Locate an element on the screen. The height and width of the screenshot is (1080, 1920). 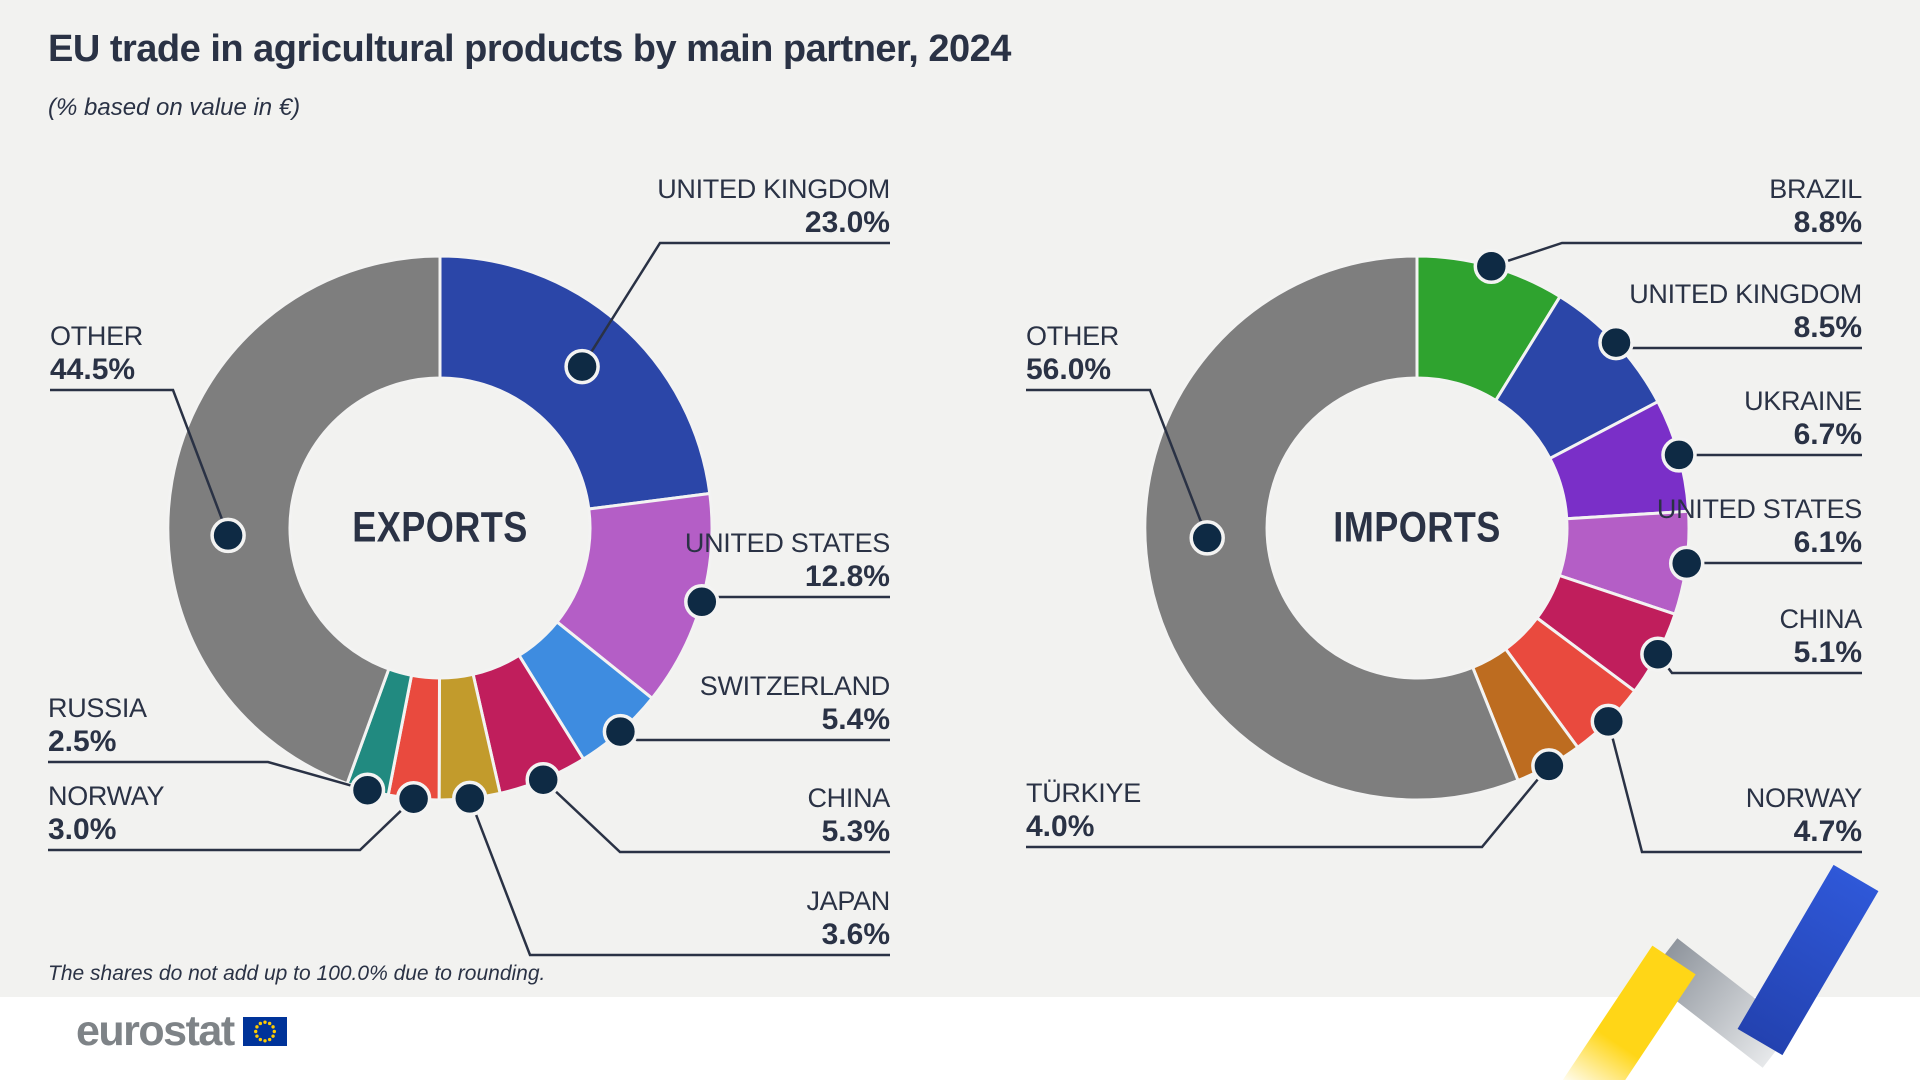
exports-leader-united-kingdom is located at coordinates (735, 304).